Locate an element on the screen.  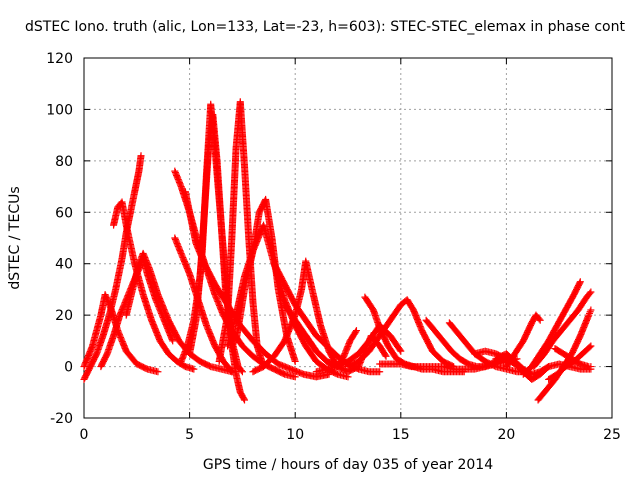
y-tick-label: 20 is located at coordinates (64, 316).